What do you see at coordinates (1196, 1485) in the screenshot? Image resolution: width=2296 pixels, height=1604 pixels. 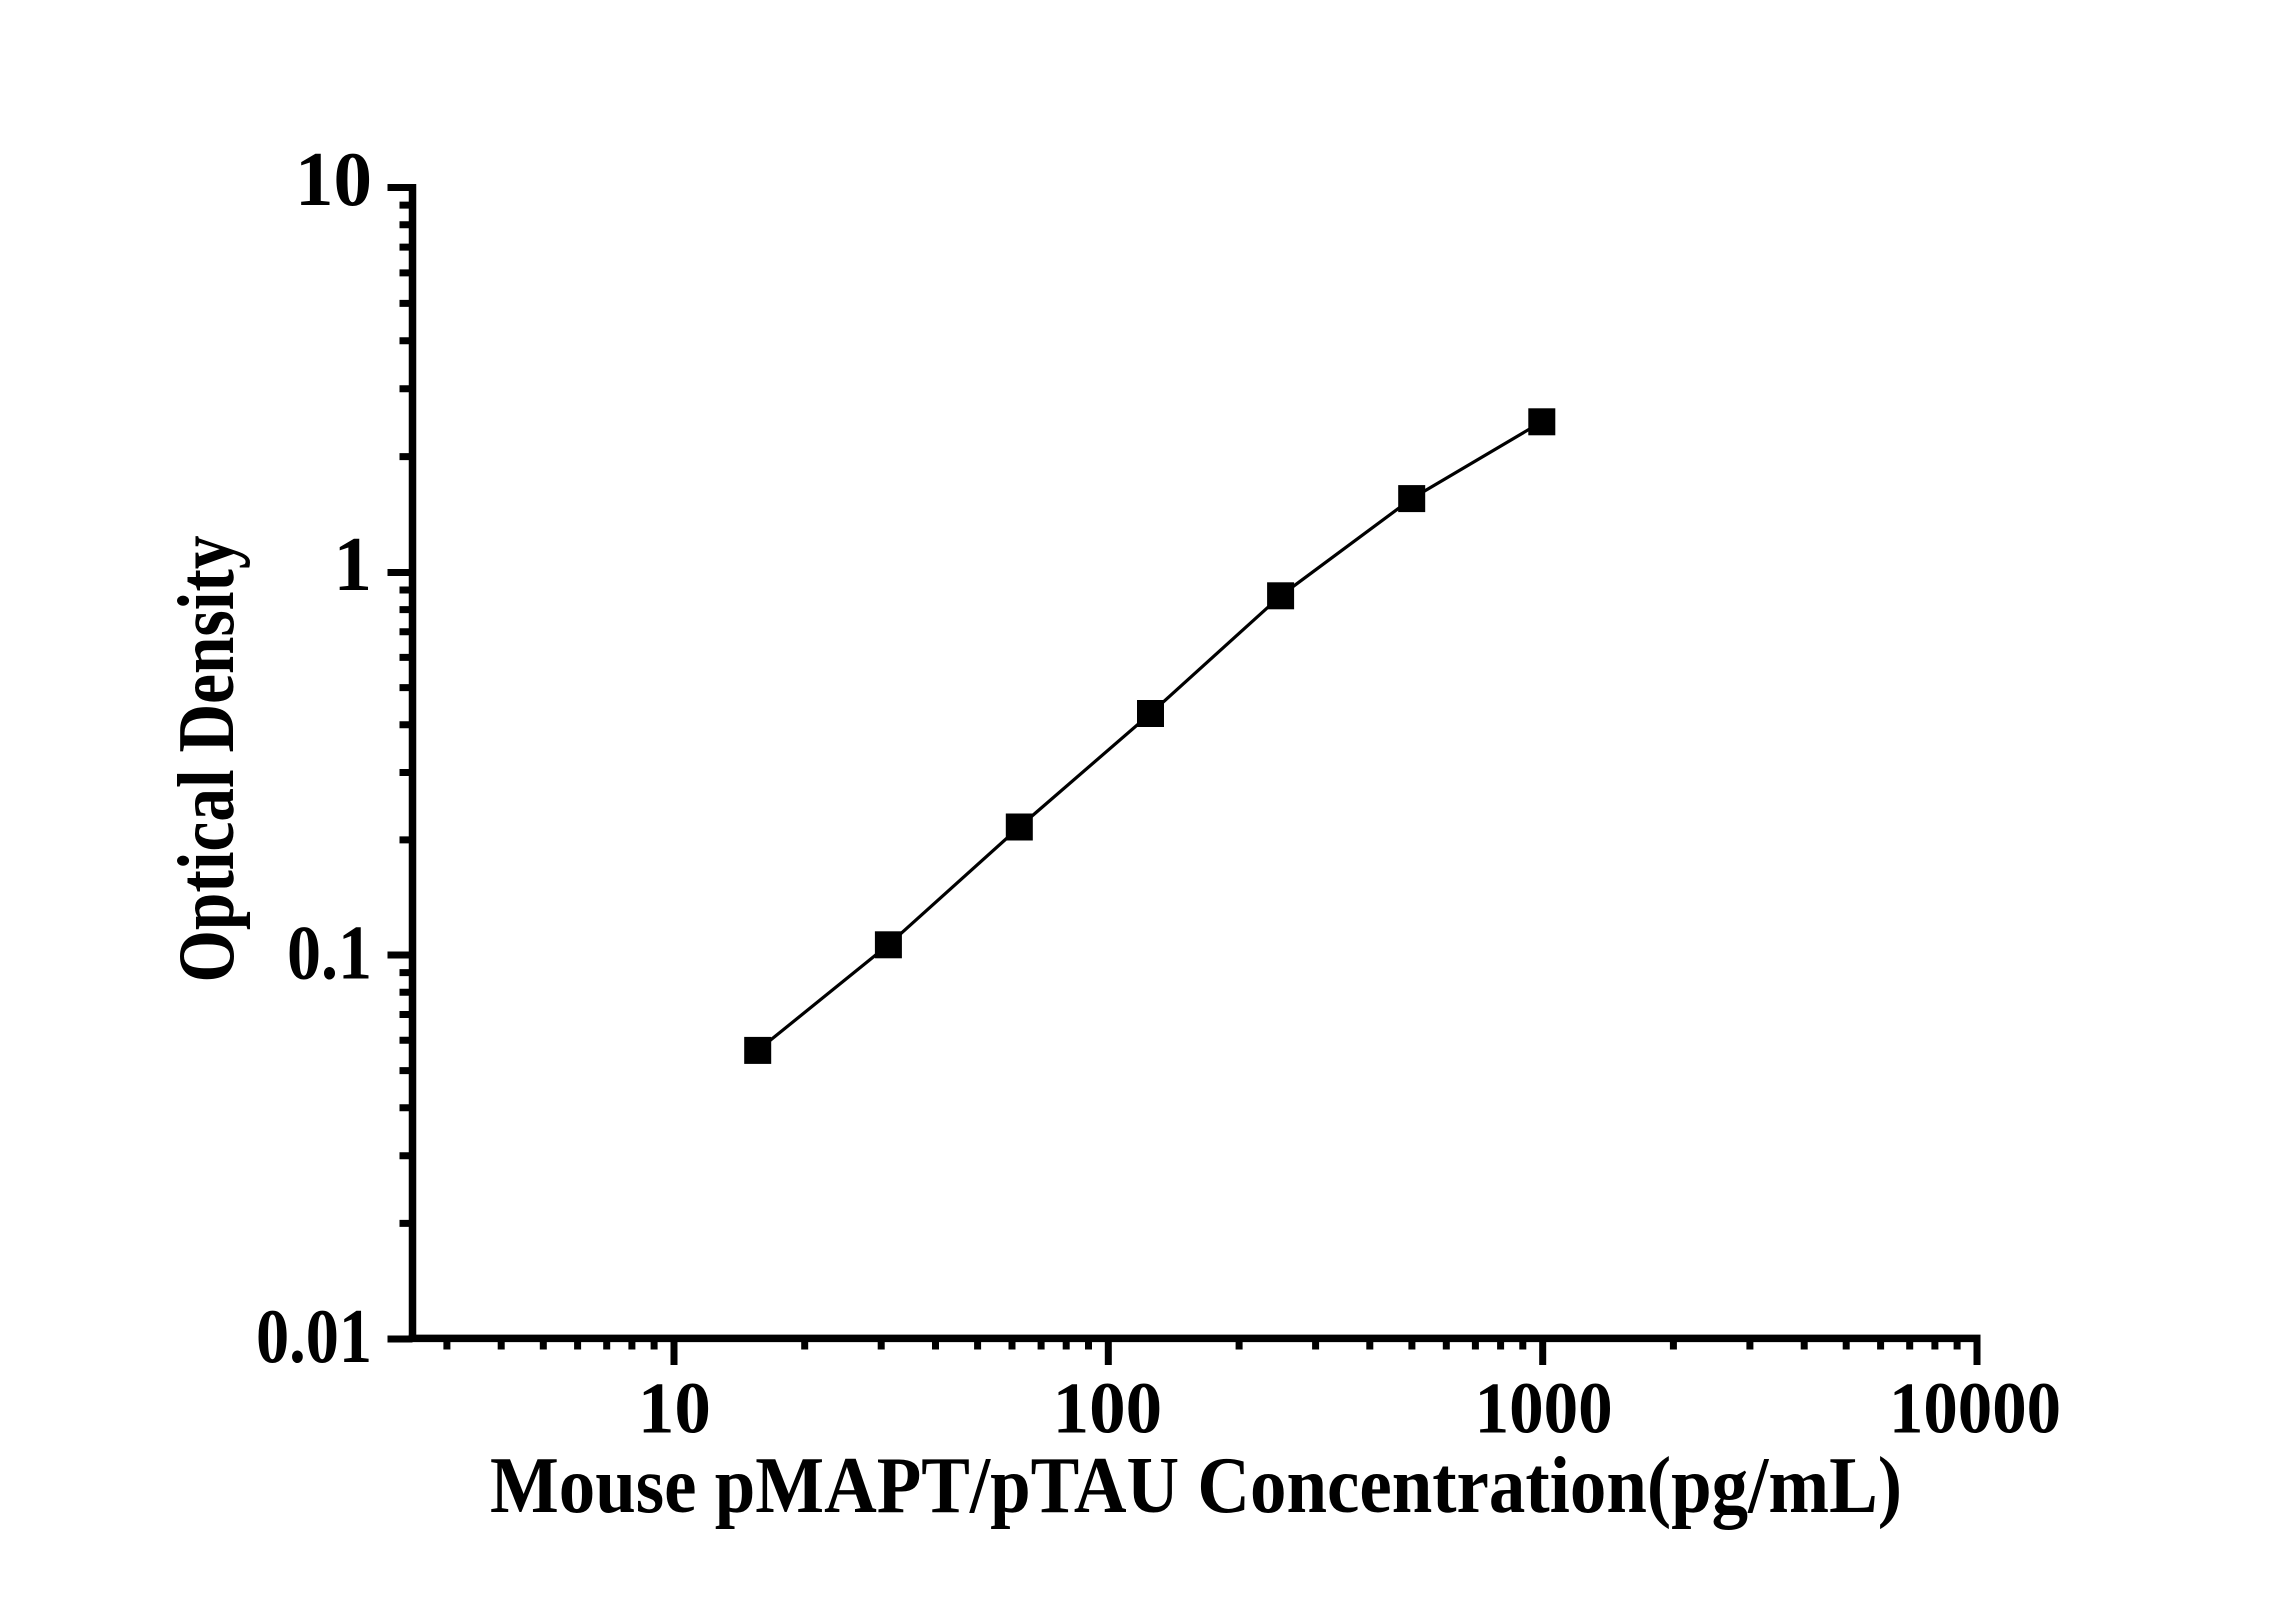 I see `svg-text:Mouse pMAPT/pTAU Concentration: Mouse pMAPT/pTAU Concentration(pg/mL)` at bounding box center [1196, 1485].